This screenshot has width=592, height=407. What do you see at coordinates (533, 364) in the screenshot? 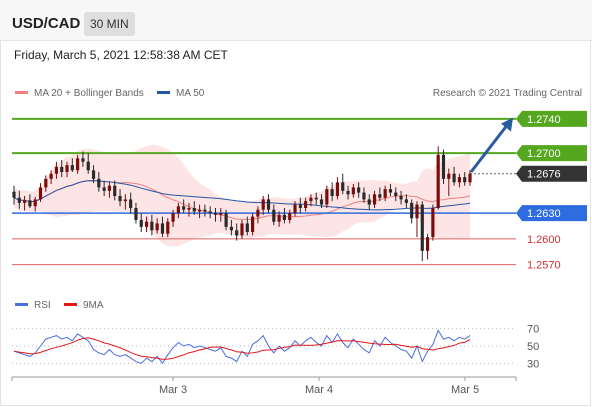
I see `rsi-level-label: 30` at bounding box center [533, 364].